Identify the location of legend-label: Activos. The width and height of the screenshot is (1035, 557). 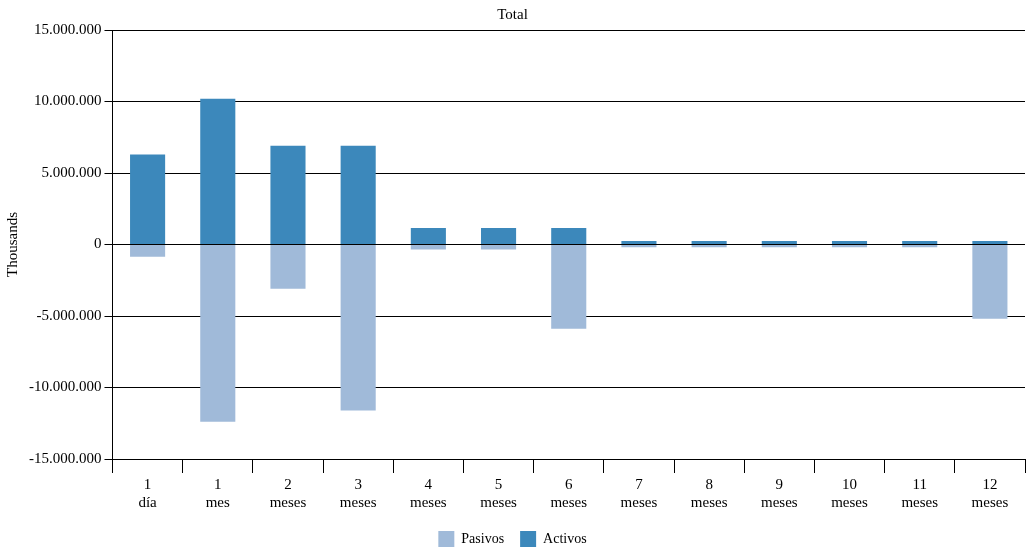
(565, 538).